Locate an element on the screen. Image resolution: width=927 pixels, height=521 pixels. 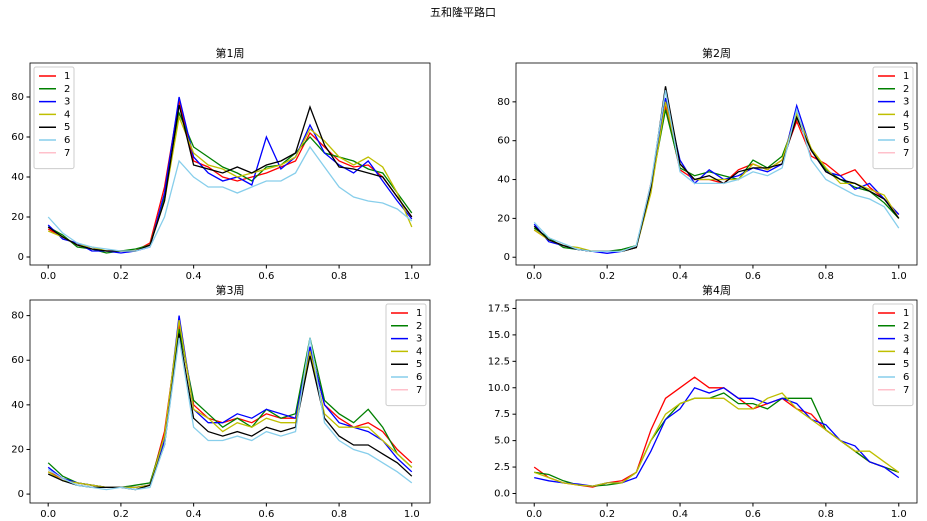
y-tick-label: 15.0 is located at coordinates (499, 335).